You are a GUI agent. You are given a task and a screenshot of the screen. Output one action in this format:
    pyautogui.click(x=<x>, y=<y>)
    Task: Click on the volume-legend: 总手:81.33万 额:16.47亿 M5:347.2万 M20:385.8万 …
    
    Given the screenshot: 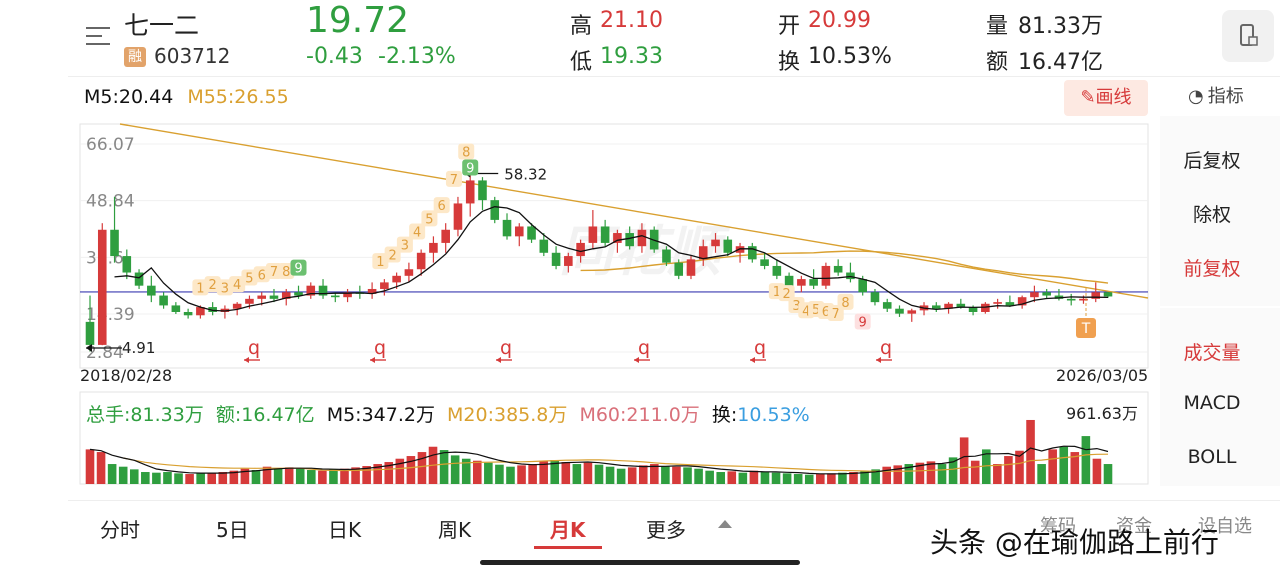 What is the action you would take?
    pyautogui.click(x=448, y=413)
    